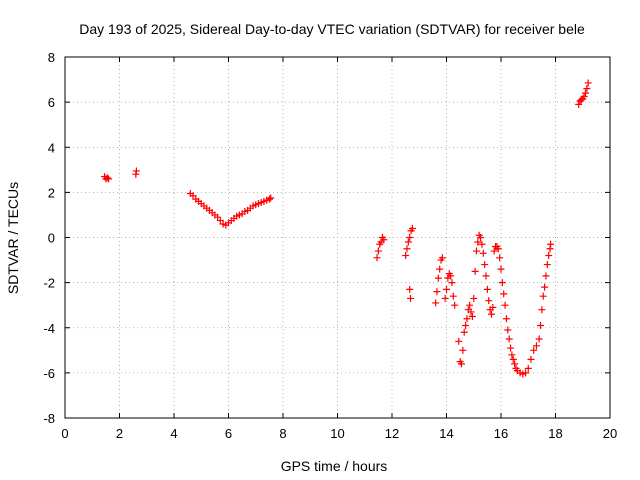  Describe the element at coordinates (49, 328) in the screenshot. I see `y-tick-label: -4` at that location.